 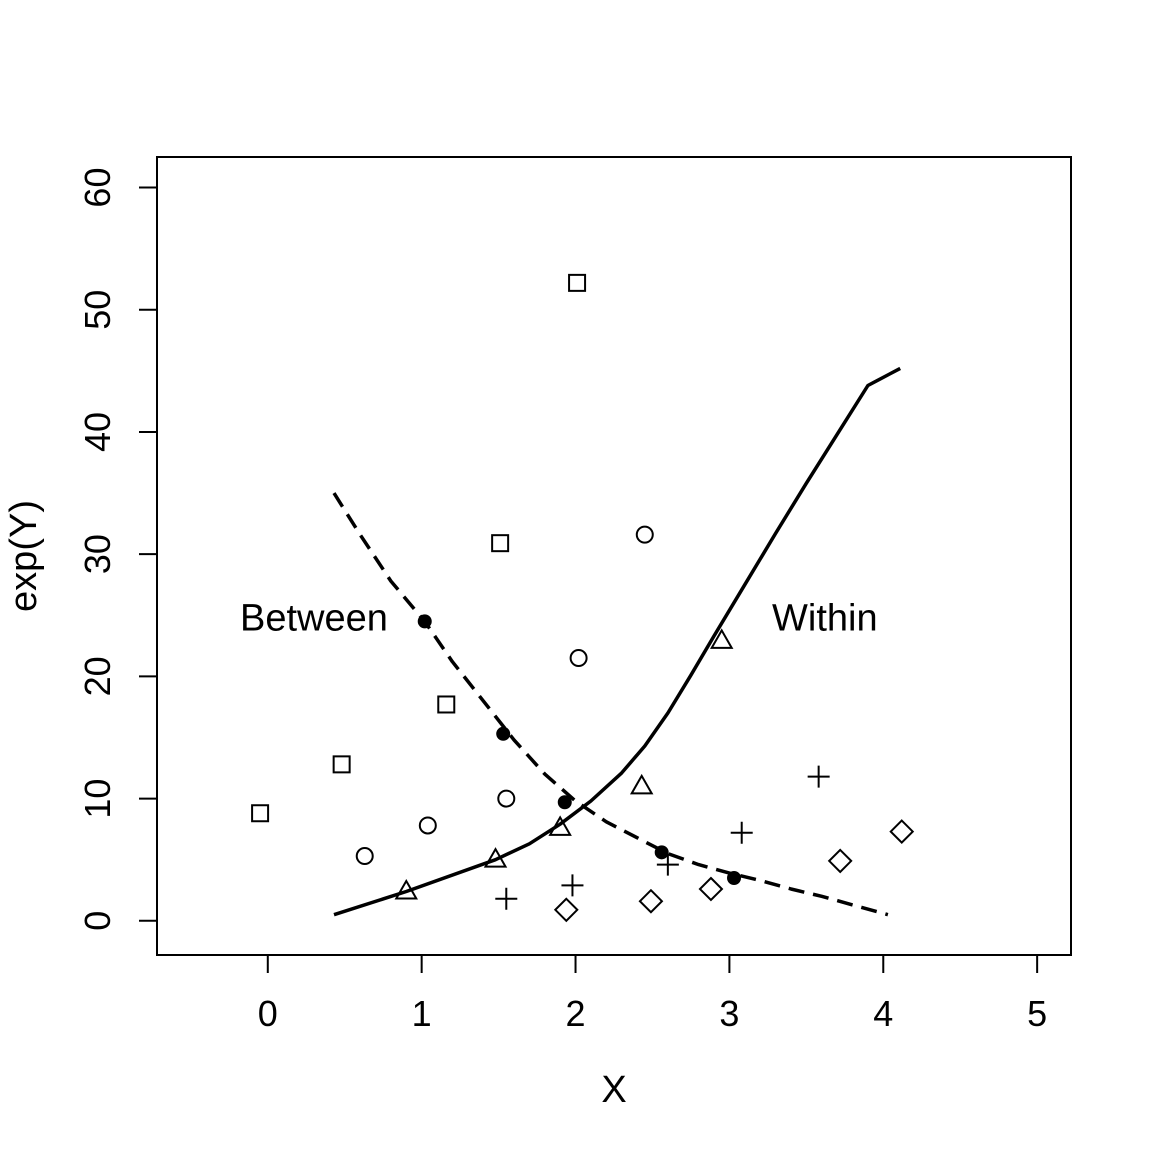 I want to click on y-axis: 0 10 20 30 40 50 60, so click(x=117, y=549).